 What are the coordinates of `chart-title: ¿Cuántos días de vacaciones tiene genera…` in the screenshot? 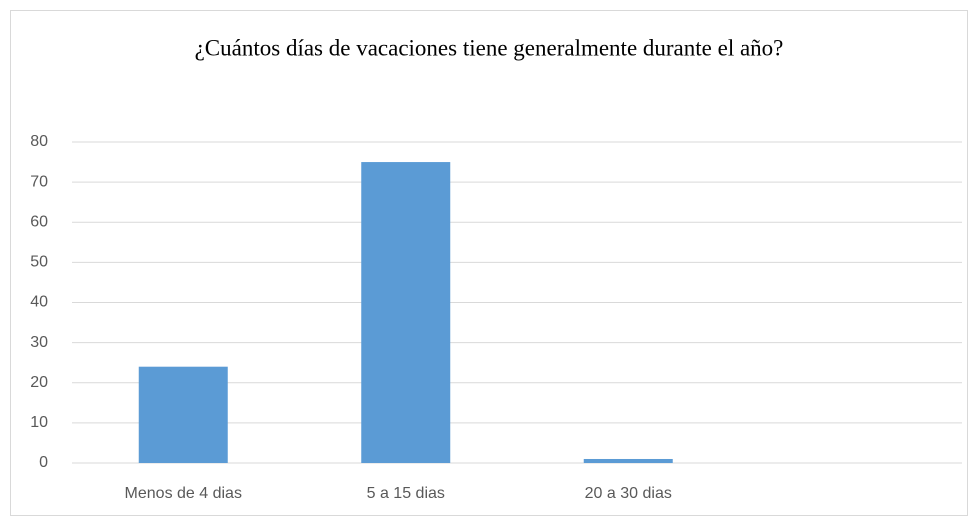 It's located at (489, 47).